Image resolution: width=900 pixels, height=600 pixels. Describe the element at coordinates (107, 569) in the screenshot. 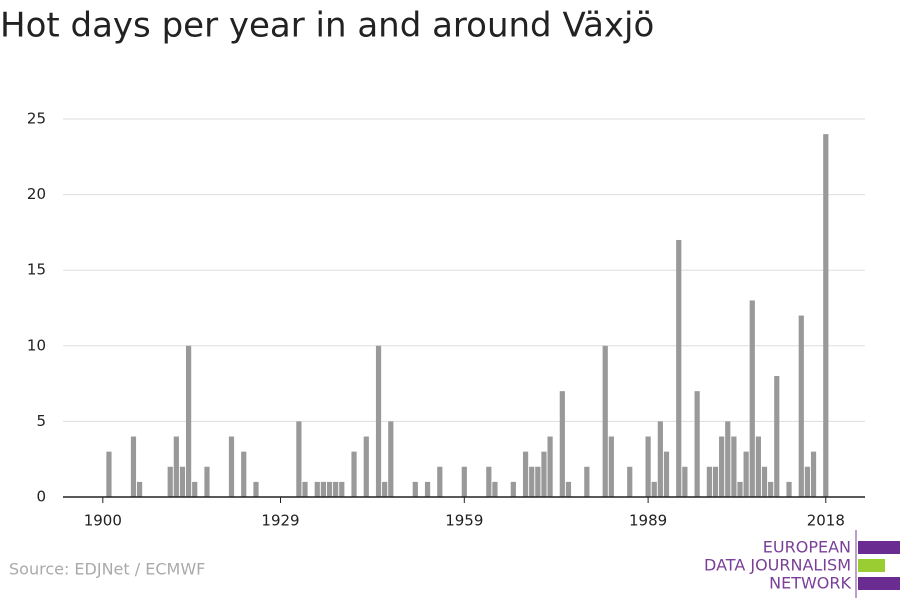

I see `source: Source: EDJNet / ECMWF` at that location.